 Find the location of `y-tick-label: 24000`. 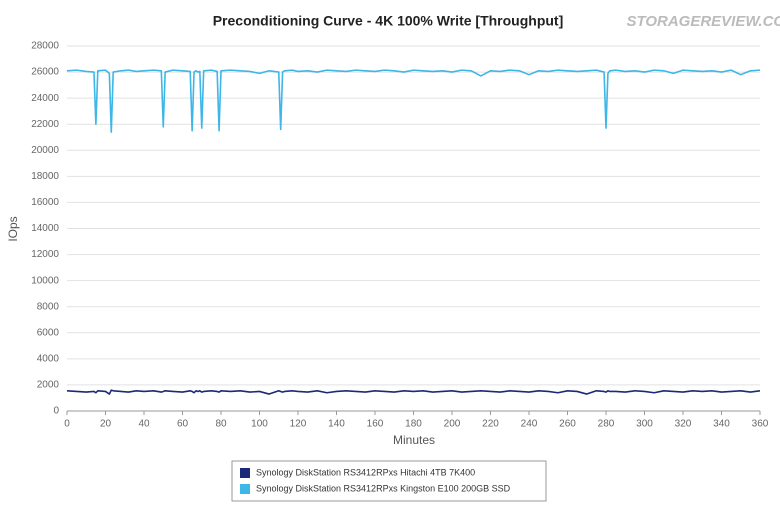

y-tick-label: 24000 is located at coordinates (45, 98).